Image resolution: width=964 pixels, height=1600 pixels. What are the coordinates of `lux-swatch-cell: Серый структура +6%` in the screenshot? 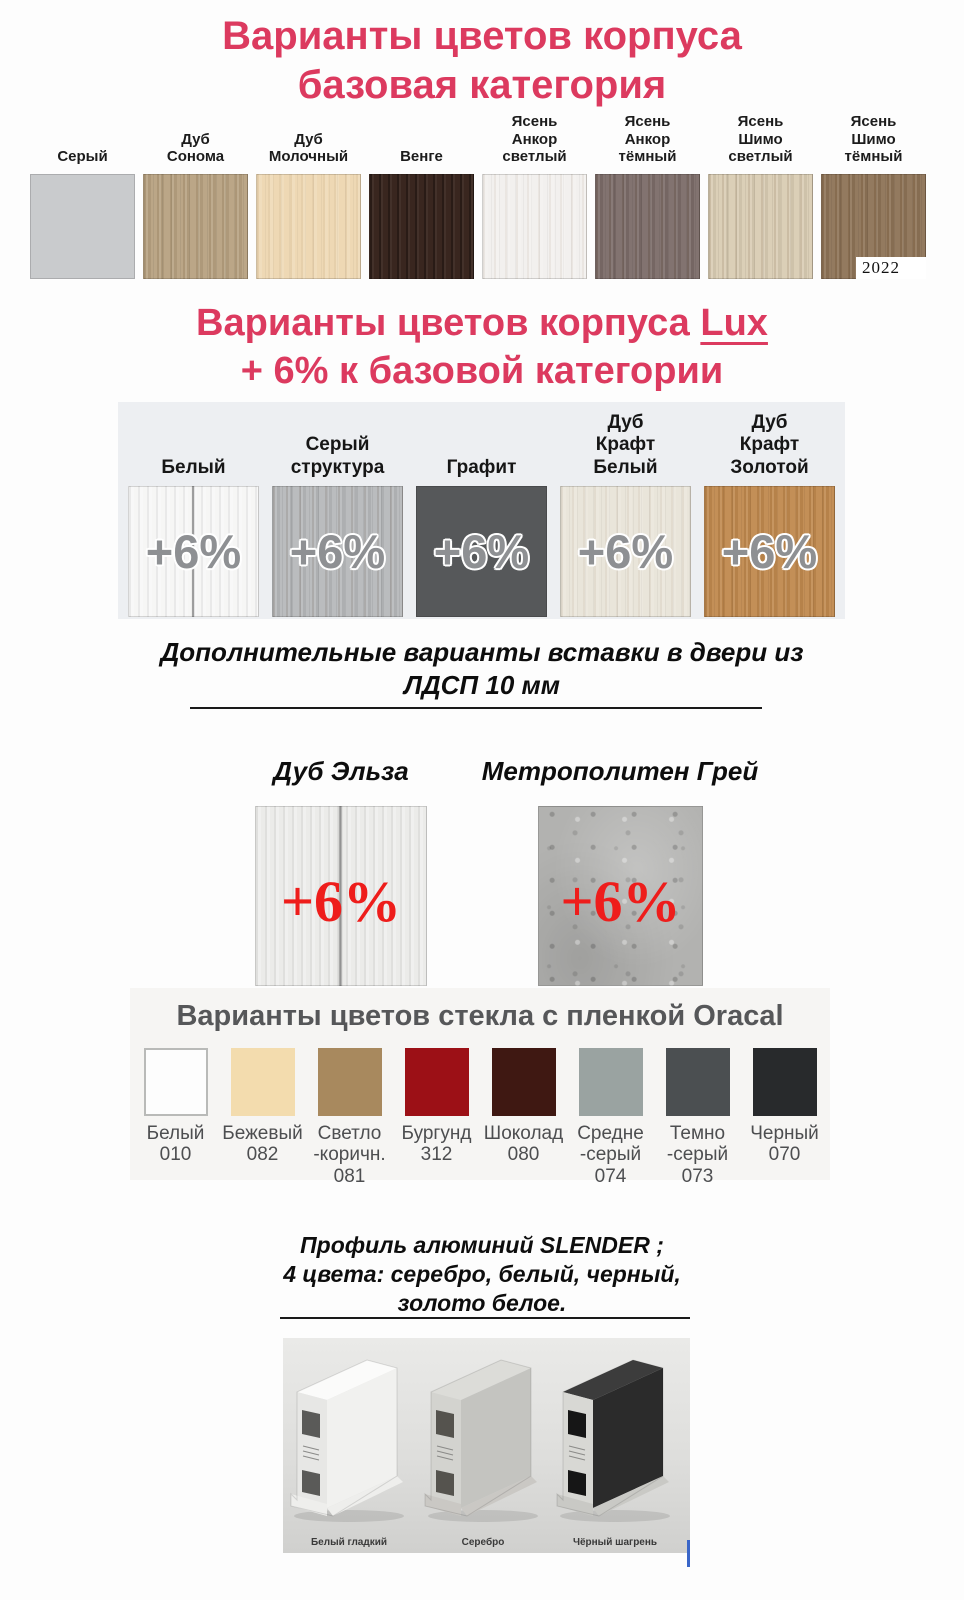 It's located at (337, 510).